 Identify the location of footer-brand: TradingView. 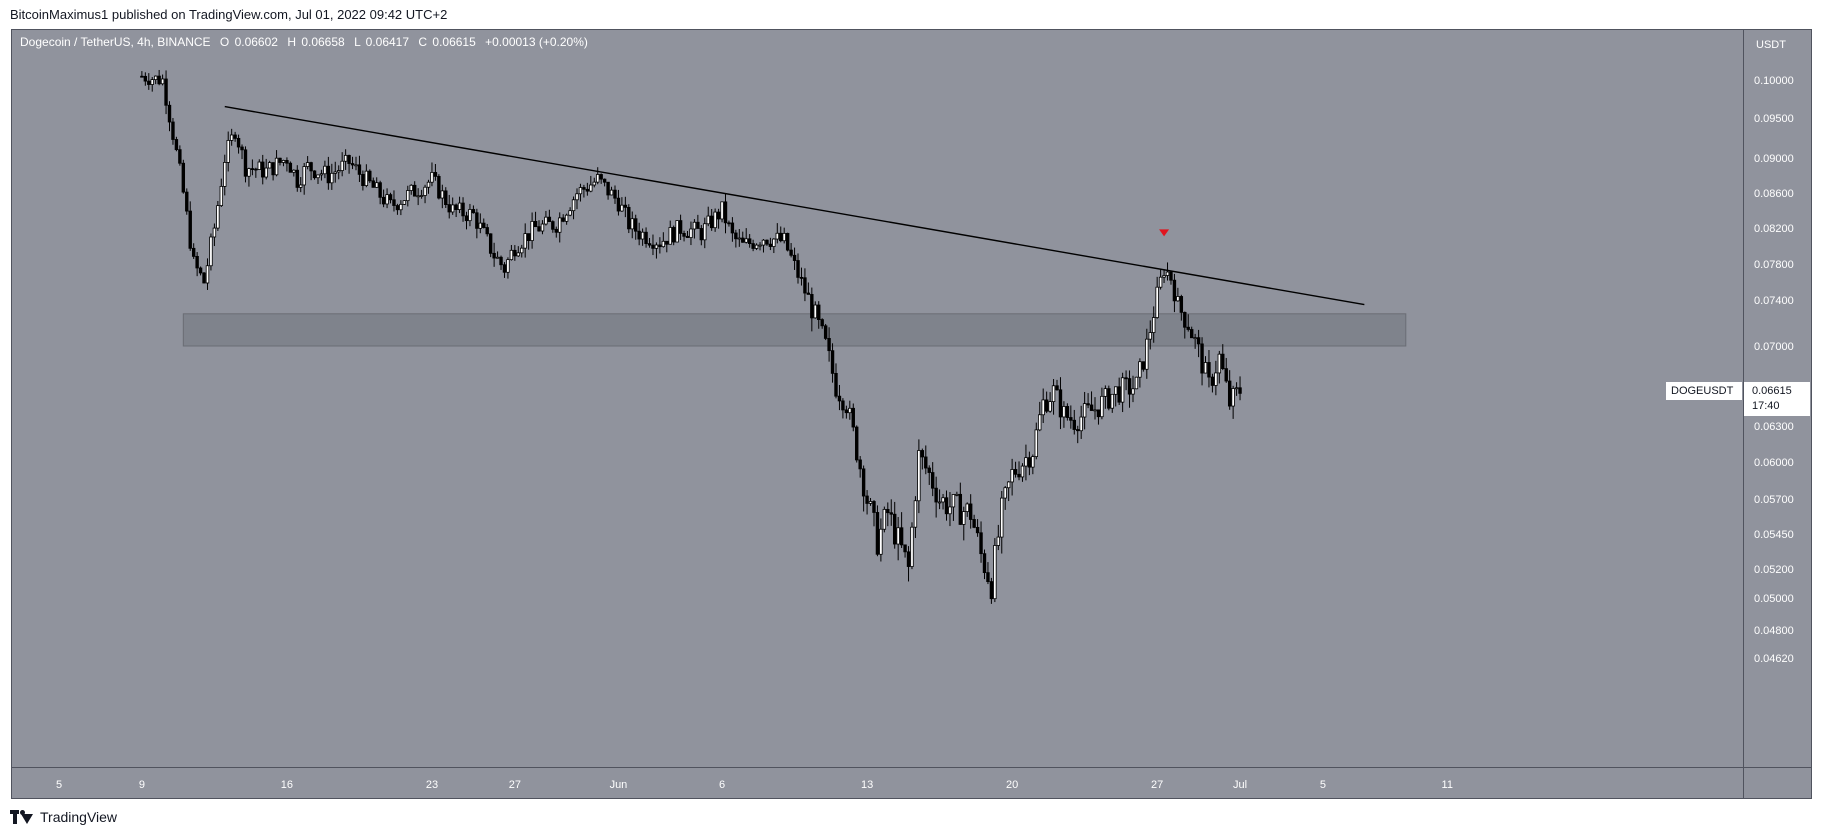
(63, 817).